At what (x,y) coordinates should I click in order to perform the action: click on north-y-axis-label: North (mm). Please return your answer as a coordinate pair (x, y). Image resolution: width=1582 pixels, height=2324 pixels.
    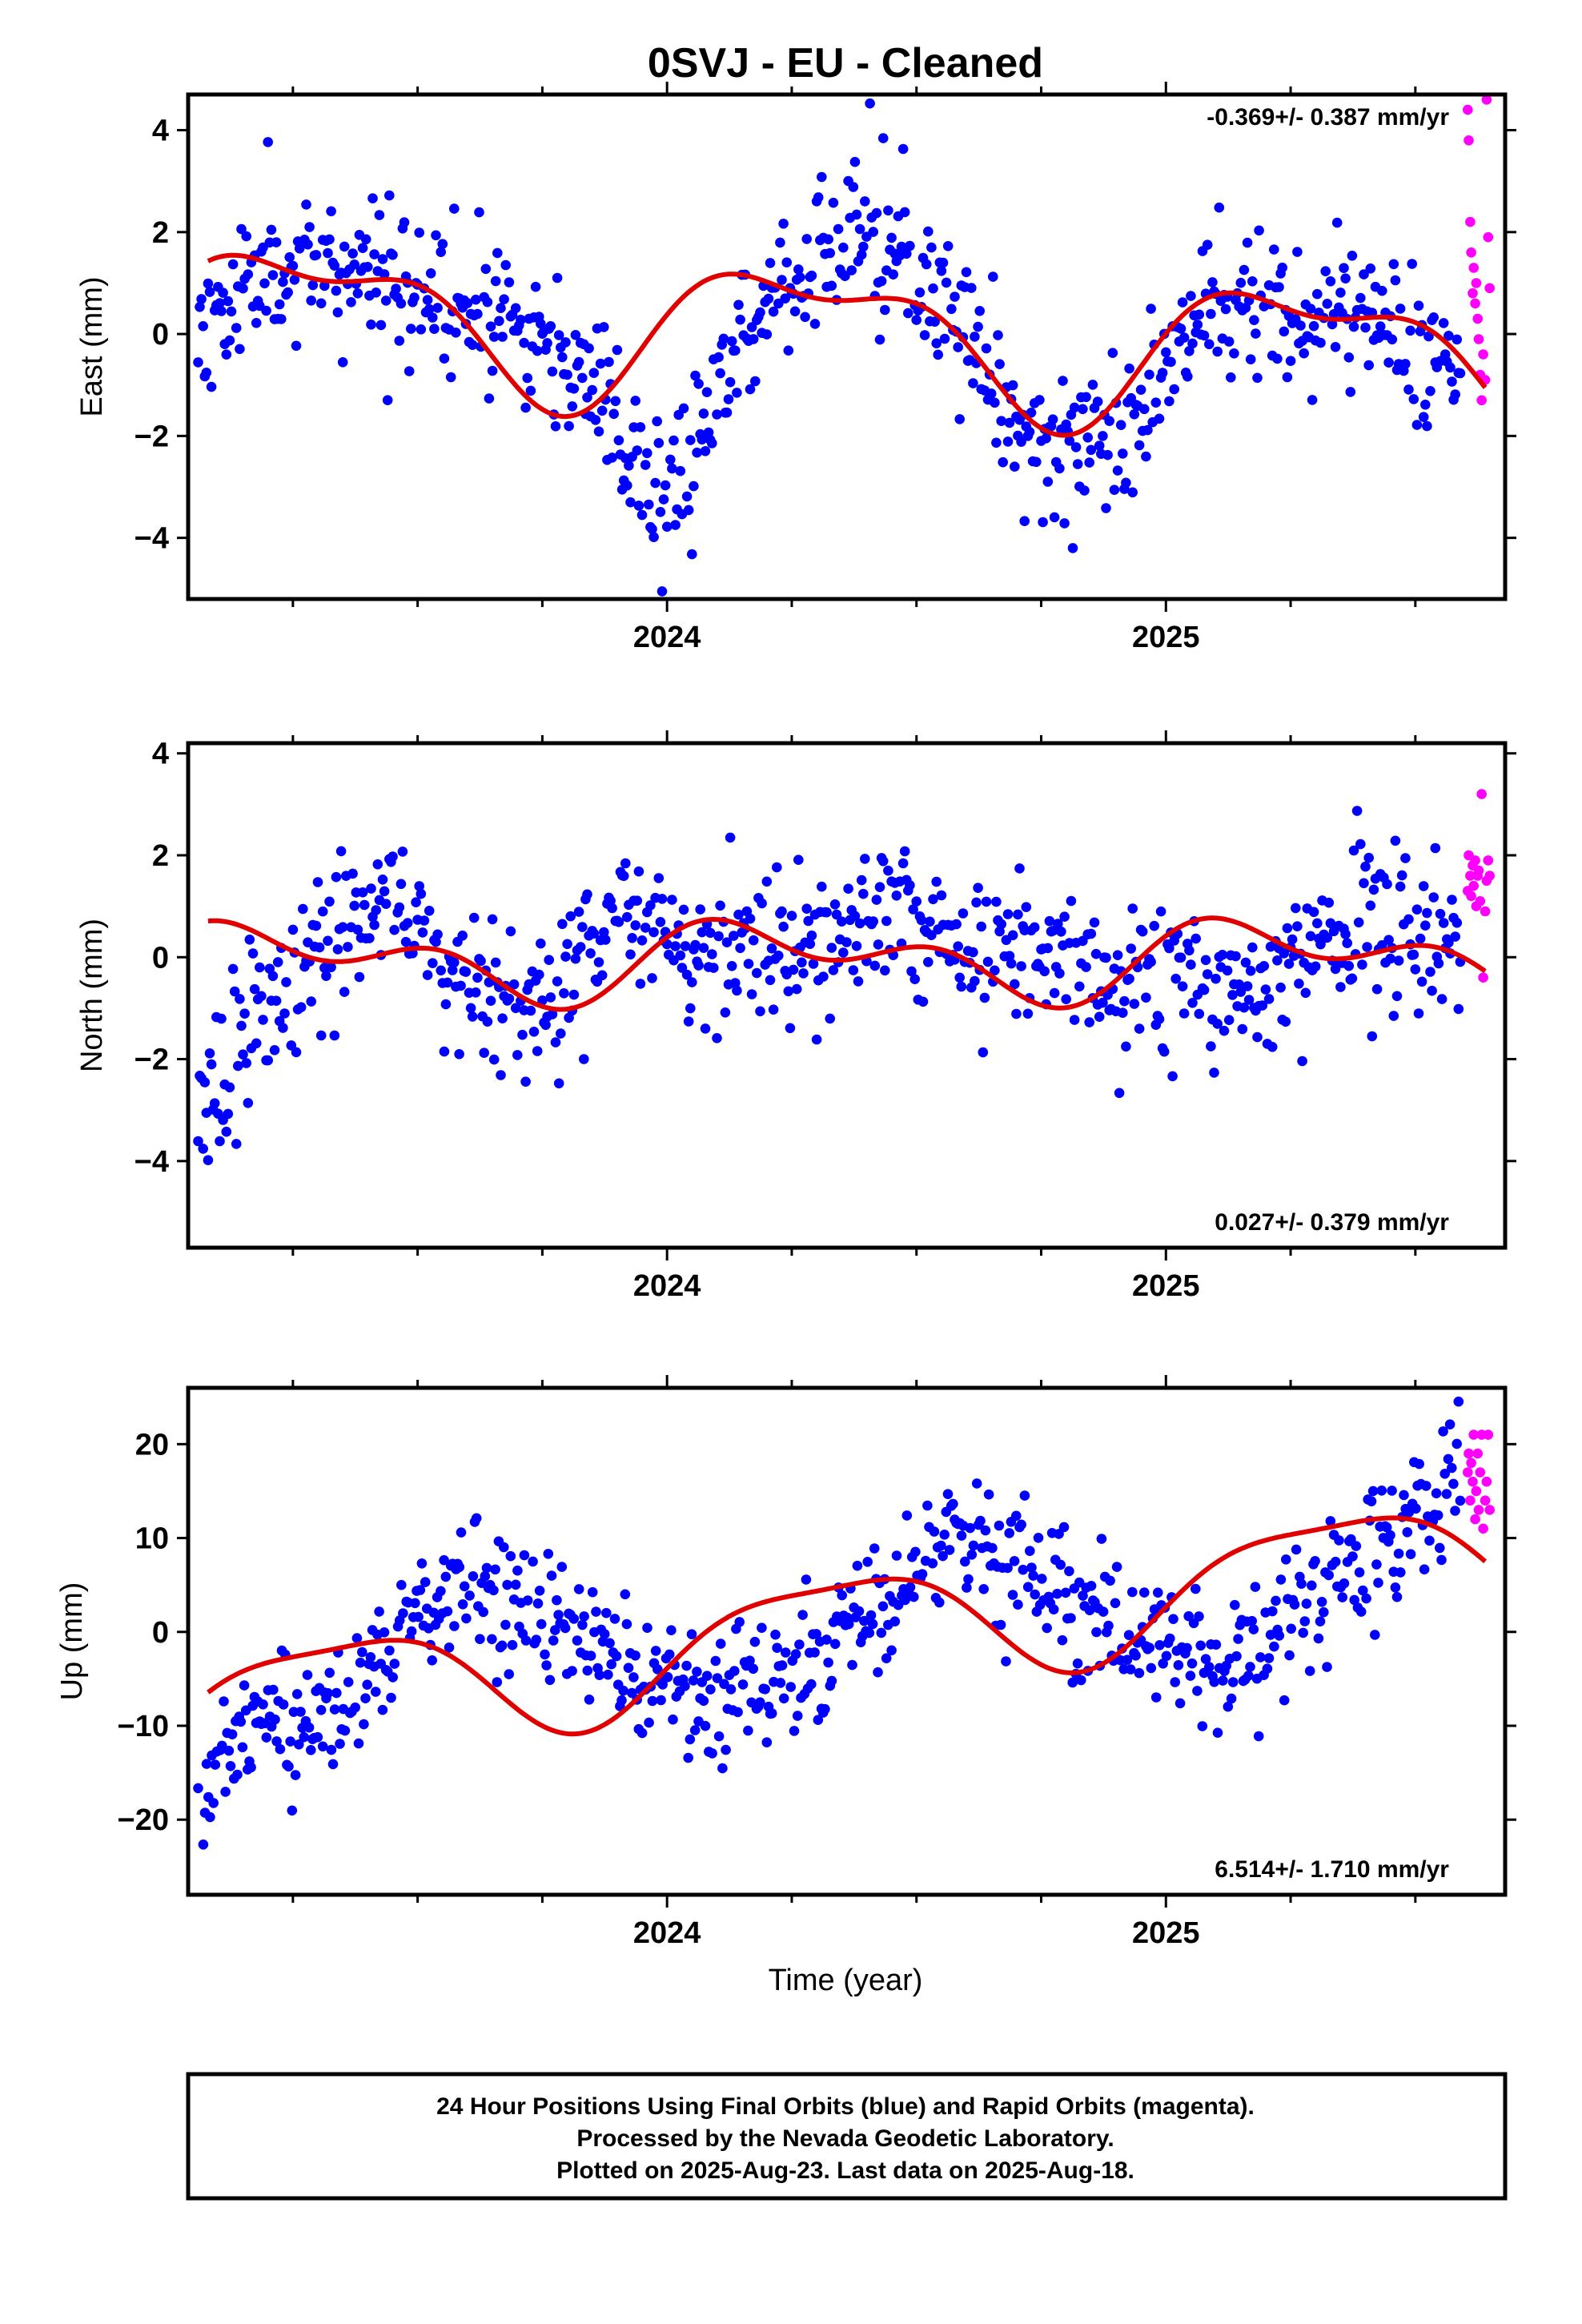
    Looking at the image, I should click on (92, 995).